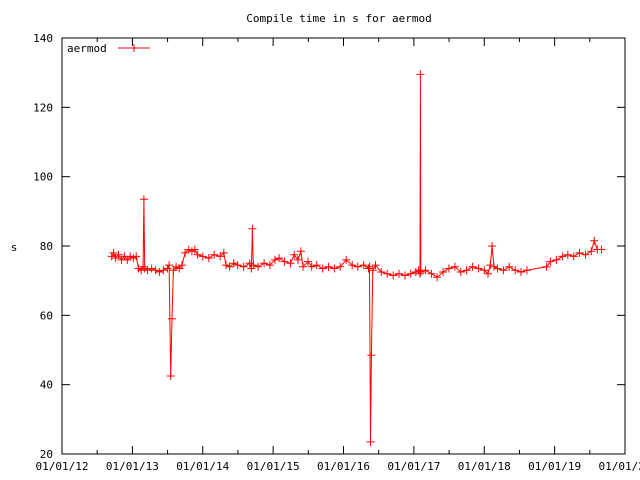 This screenshot has height=480, width=640. Describe the element at coordinates (413, 466) in the screenshot. I see `x-tick-label: 01/01/17` at that location.